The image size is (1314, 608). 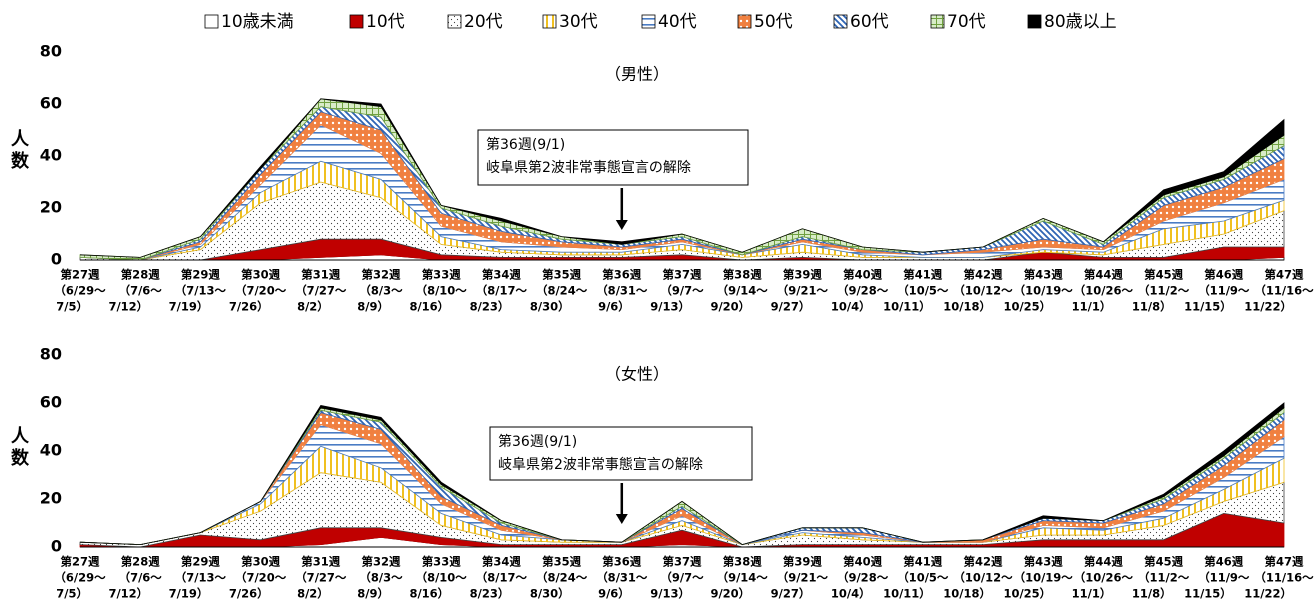 I want to click on x-tick-label: 第42週, so click(x=983, y=275).